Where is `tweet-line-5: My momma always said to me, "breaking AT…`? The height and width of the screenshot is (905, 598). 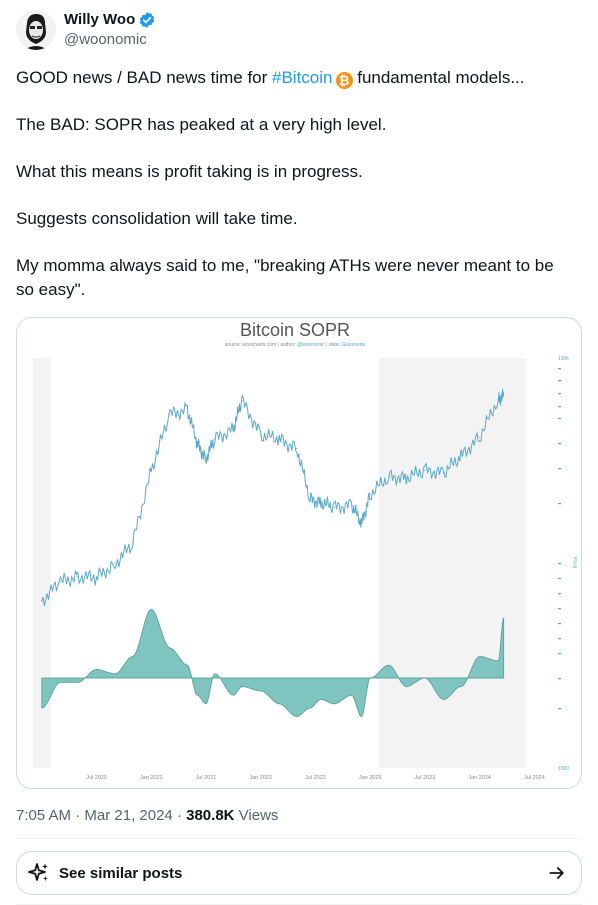
tweet-line-5: My momma always said to me, "breaking AT… is located at coordinates (285, 277).